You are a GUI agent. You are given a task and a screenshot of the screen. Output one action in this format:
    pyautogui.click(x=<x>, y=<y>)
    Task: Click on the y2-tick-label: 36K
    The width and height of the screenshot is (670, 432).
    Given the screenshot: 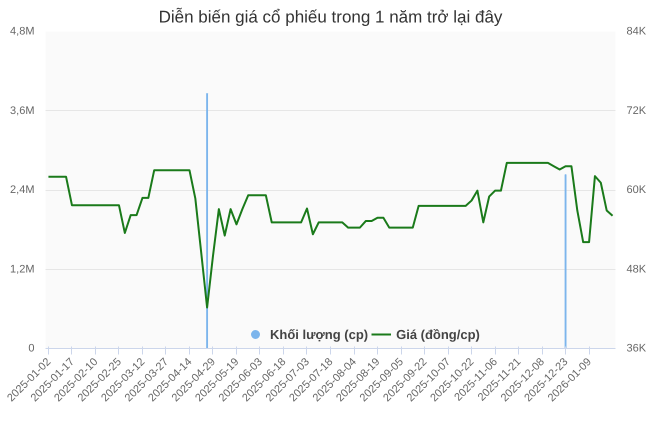 What is the action you would take?
    pyautogui.click(x=636, y=348)
    